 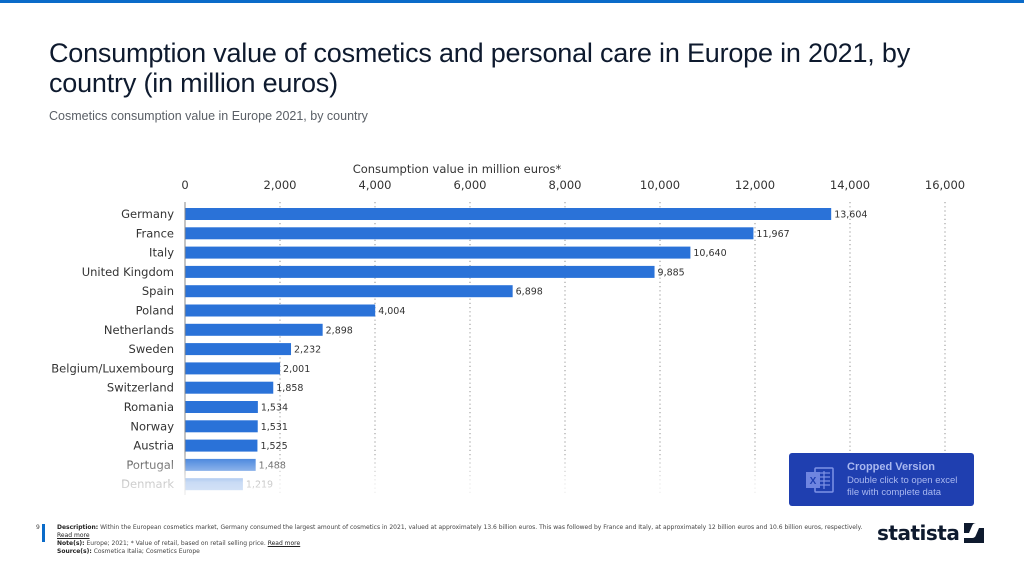 What do you see at coordinates (147, 214) in the screenshot?
I see `category-label: Germany` at bounding box center [147, 214].